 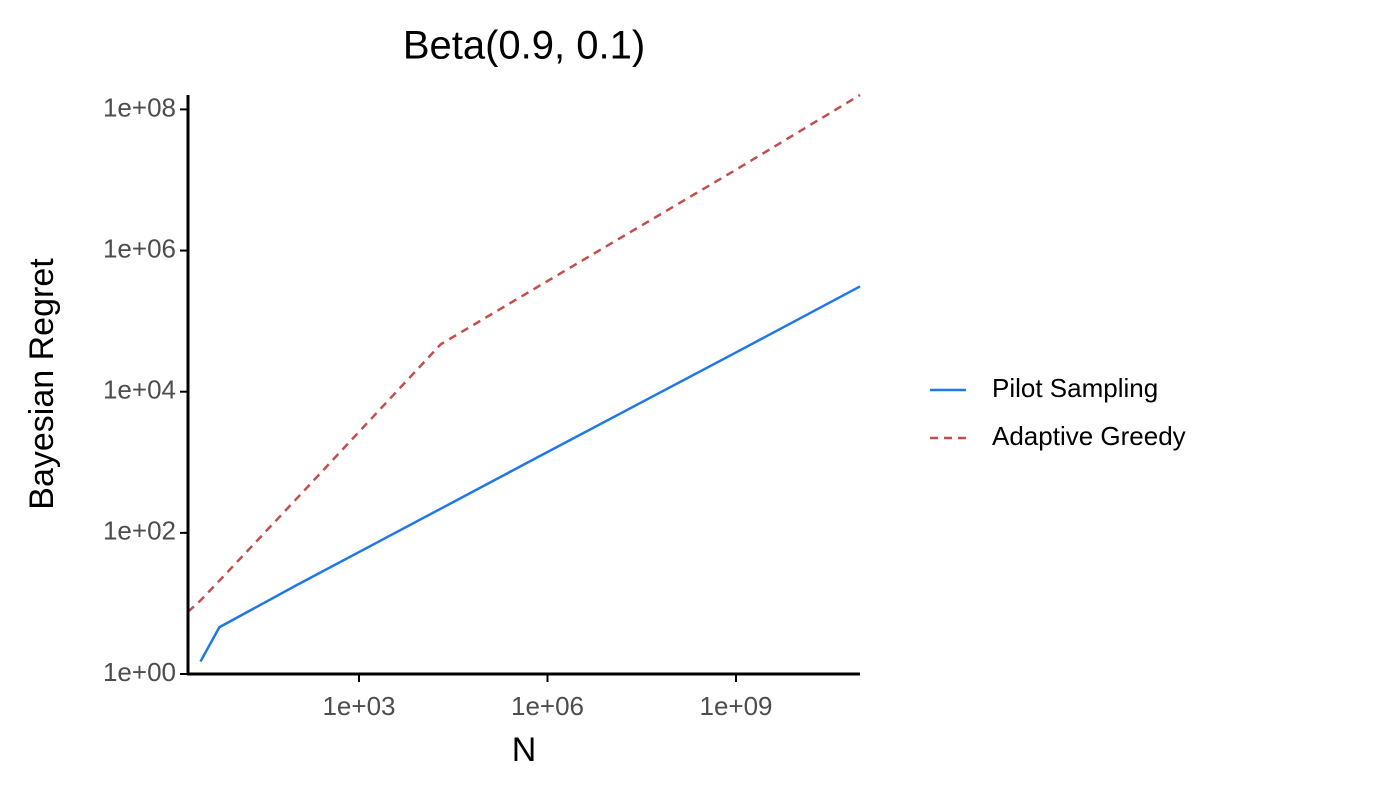 What do you see at coordinates (139, 248) in the screenshot?
I see `y-tick-label: 1e+06` at bounding box center [139, 248].